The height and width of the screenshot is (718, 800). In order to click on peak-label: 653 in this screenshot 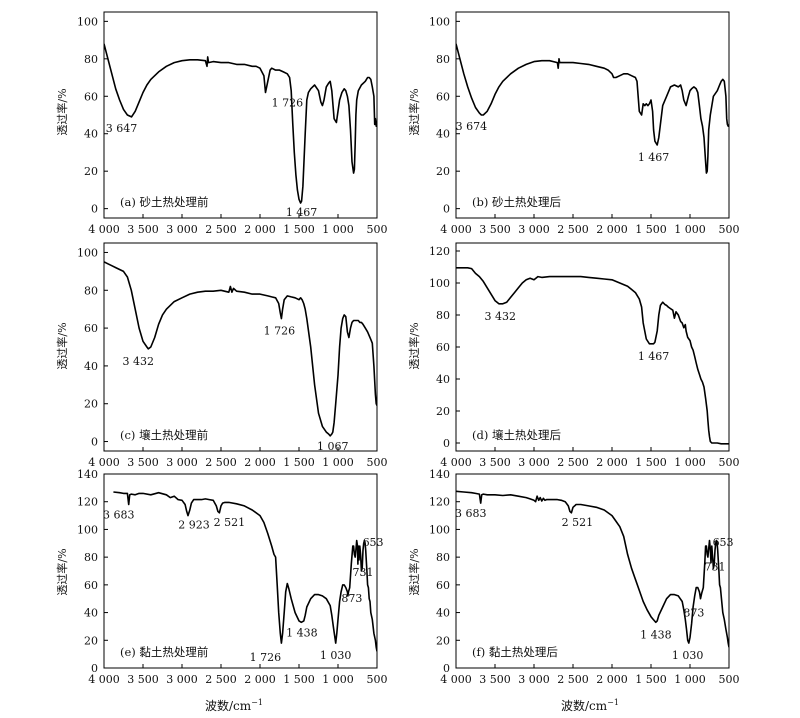, I will do `click(373, 542)`.